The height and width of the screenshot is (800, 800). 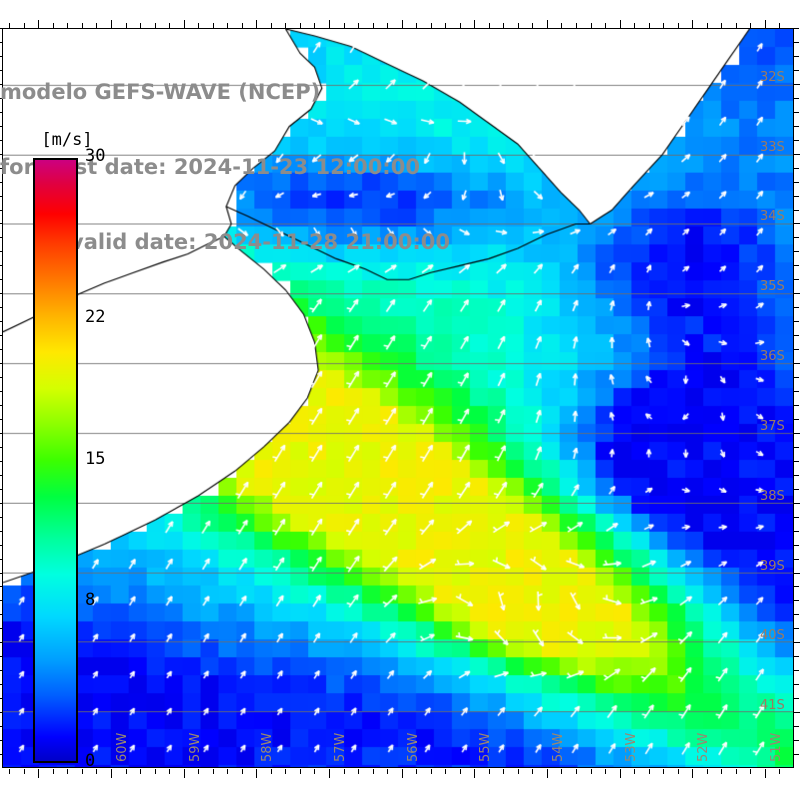 I want to click on colorbar-unit-label: [m/s], so click(x=67, y=140).